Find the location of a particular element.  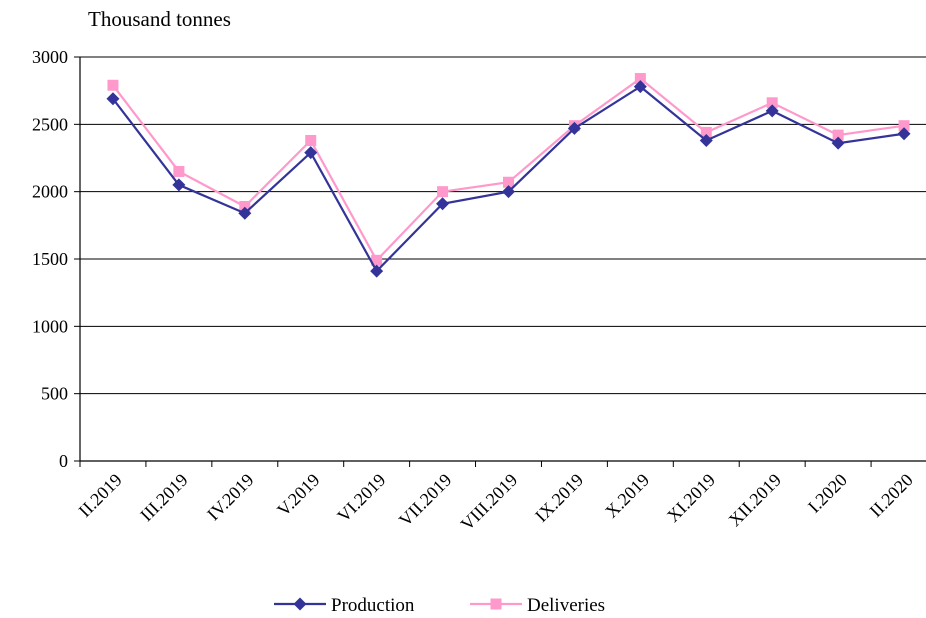

y-tick-label: 2500 is located at coordinates (50, 124).